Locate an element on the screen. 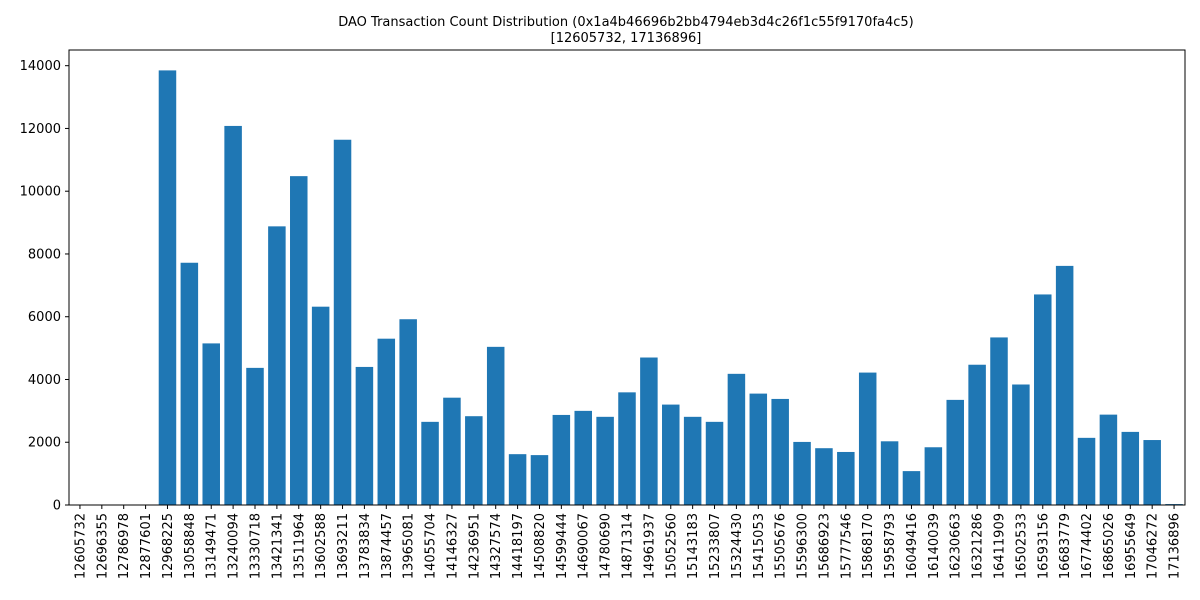 The image size is (1200, 600). x-tick-label: 14961937 is located at coordinates (649, 546).